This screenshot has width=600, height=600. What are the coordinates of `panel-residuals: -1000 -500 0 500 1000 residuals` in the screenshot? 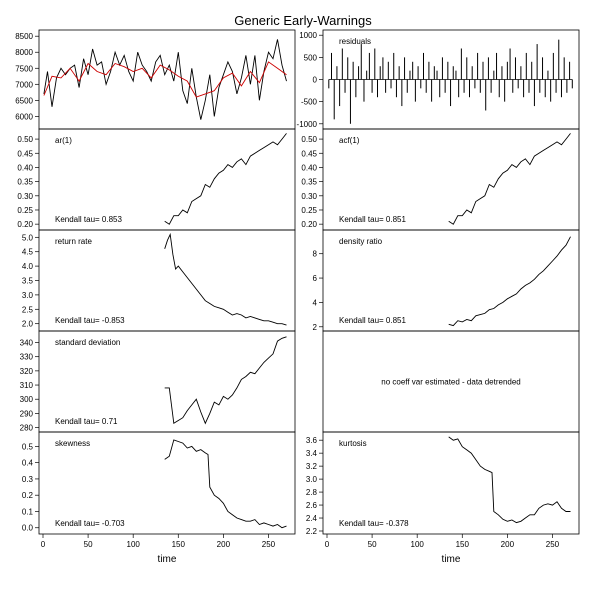 It's located at (438, 79).